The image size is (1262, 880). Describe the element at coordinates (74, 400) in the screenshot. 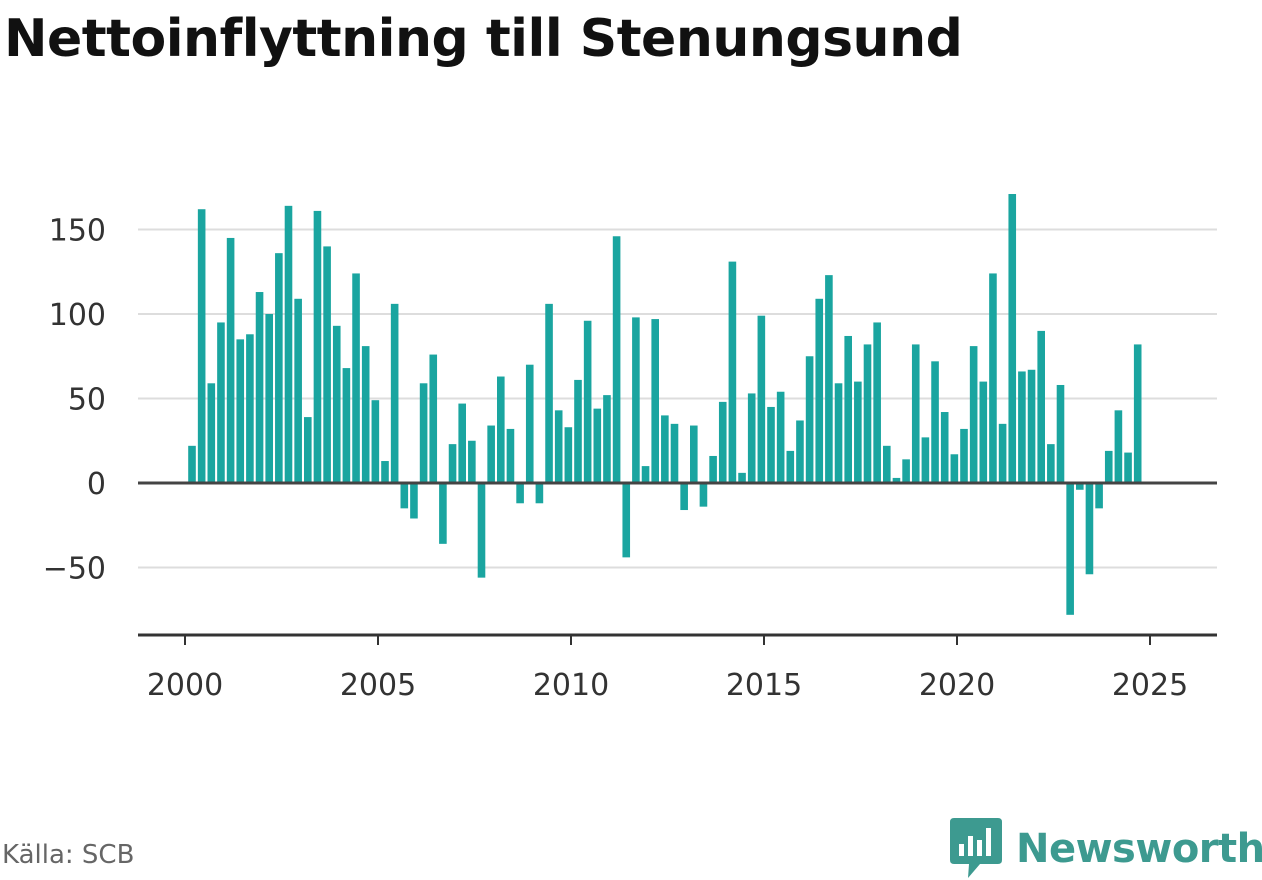

I see `y-axis-ticks: −50 0 50 100 150` at that location.